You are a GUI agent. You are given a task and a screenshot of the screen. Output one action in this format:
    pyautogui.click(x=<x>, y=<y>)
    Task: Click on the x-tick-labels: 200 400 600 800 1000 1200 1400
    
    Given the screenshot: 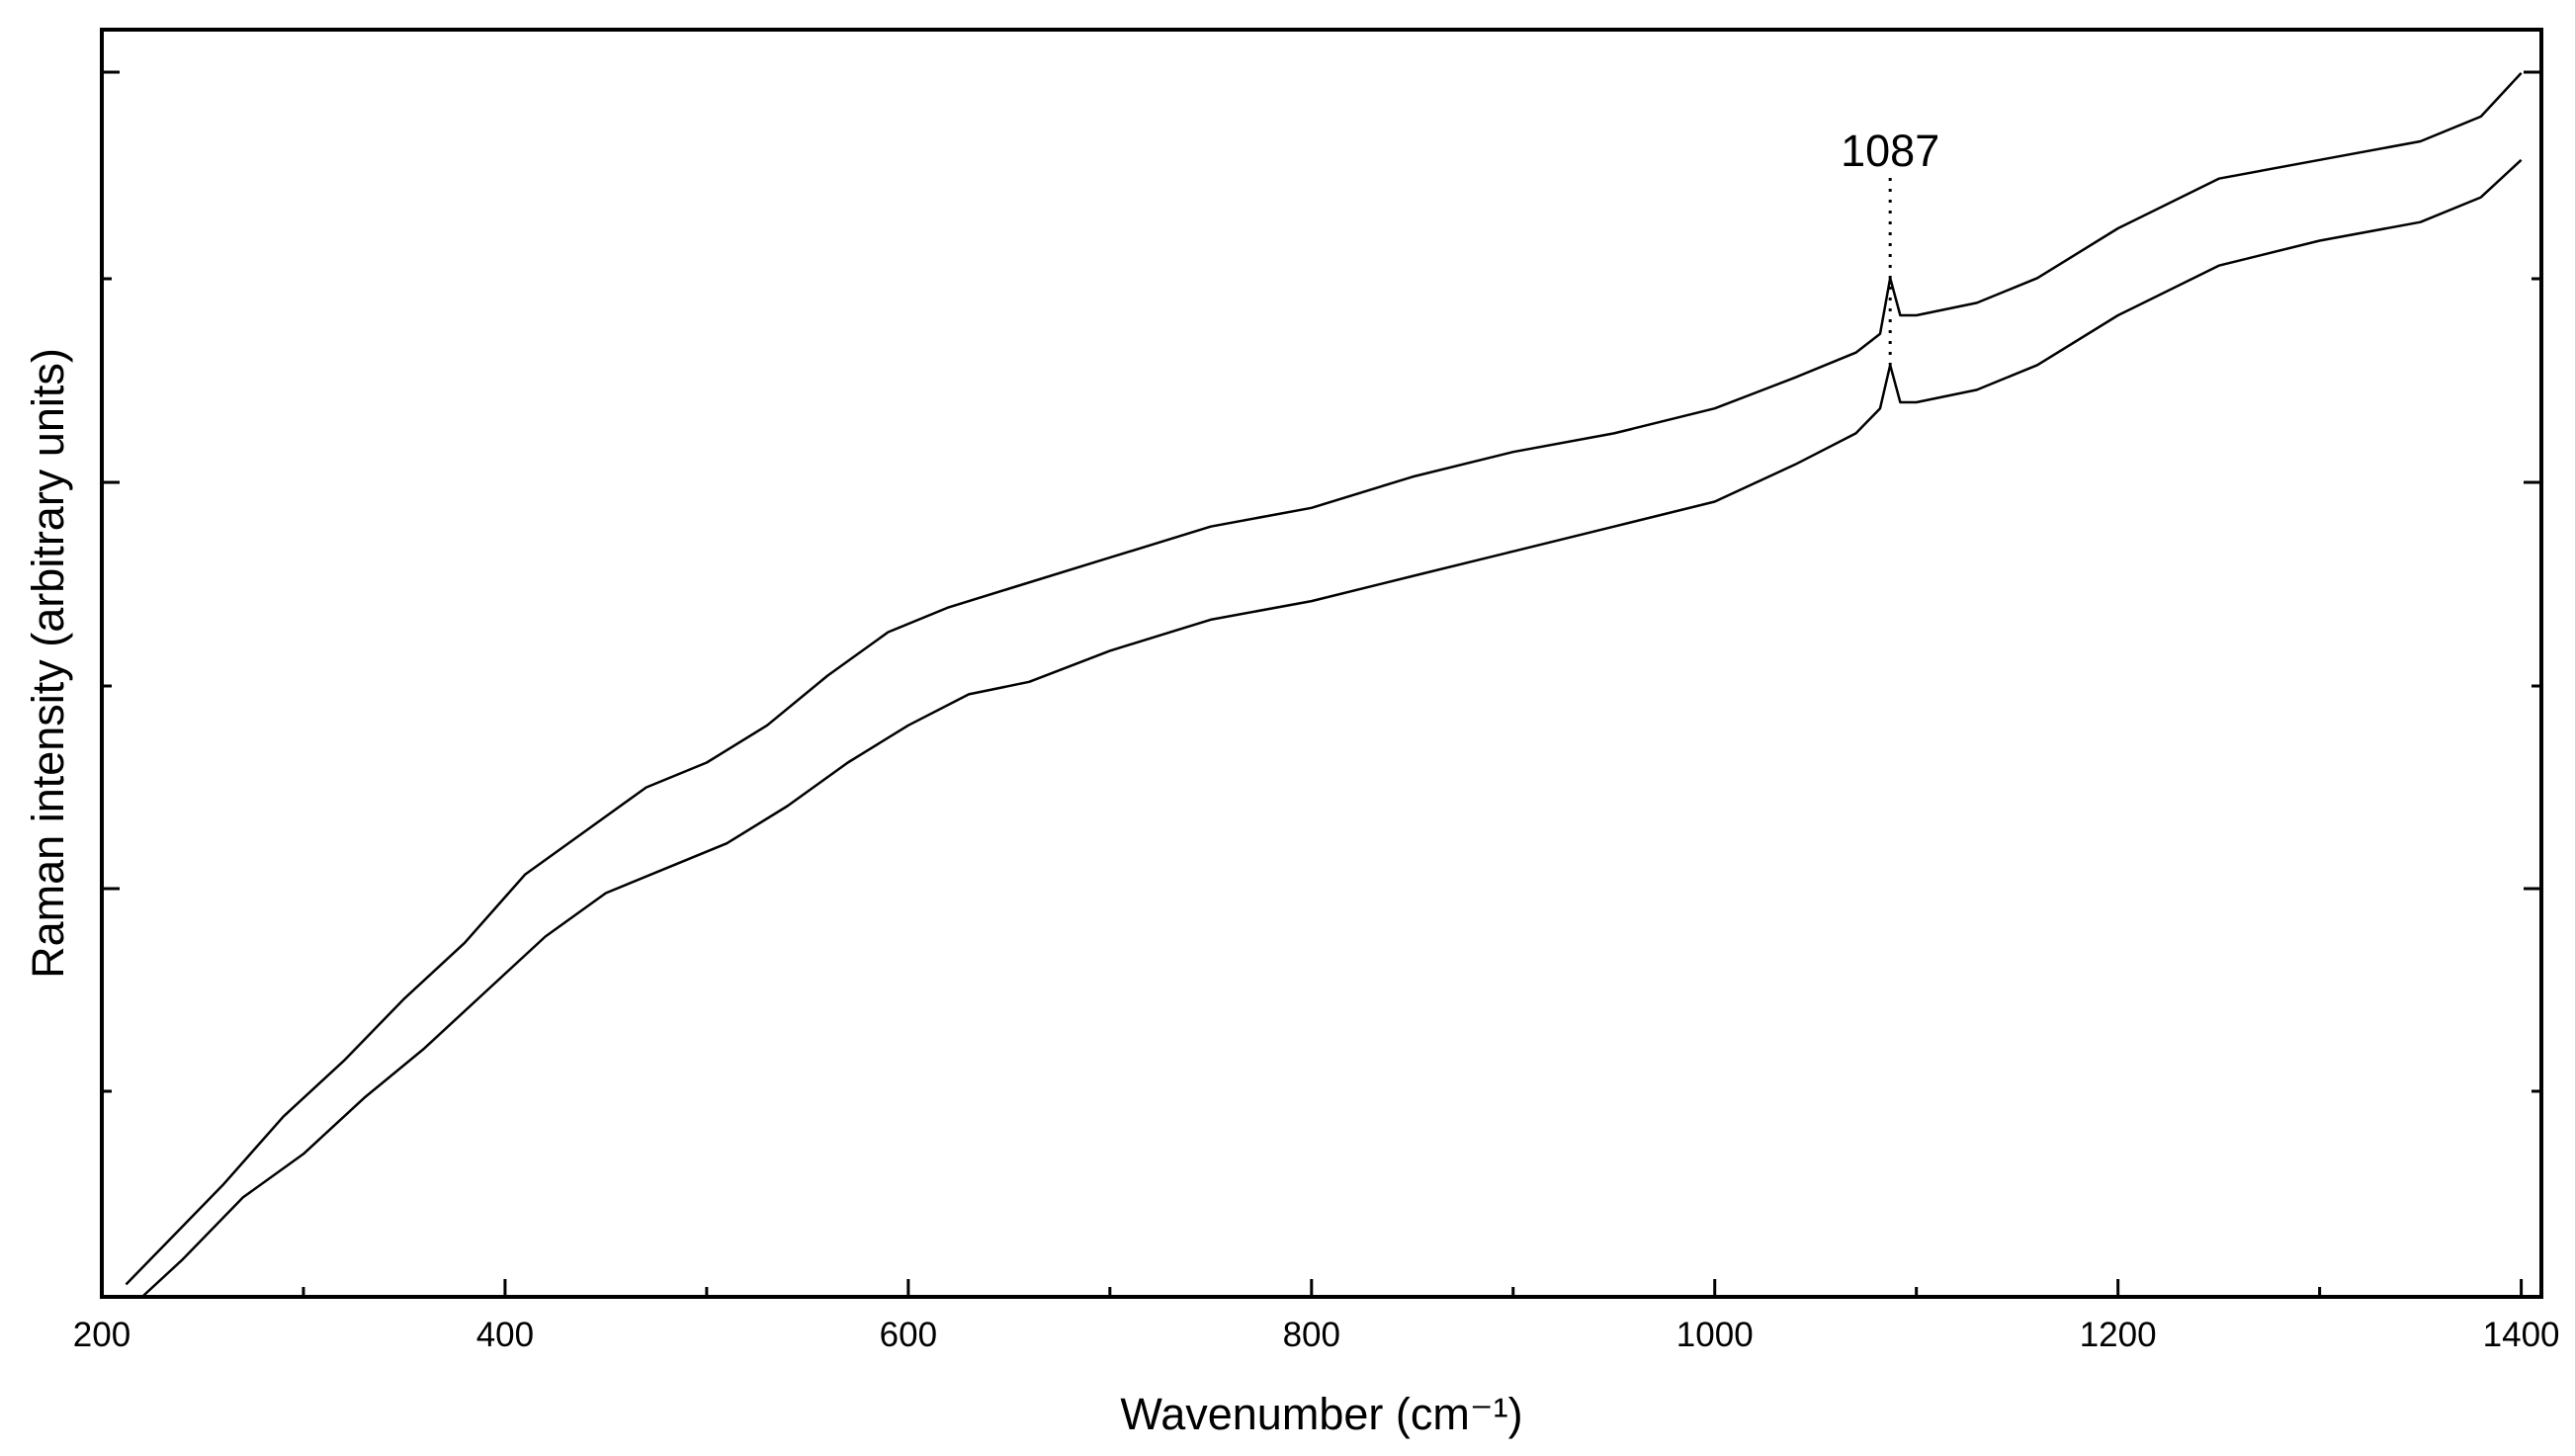 What is the action you would take?
    pyautogui.click(x=1317, y=1335)
    